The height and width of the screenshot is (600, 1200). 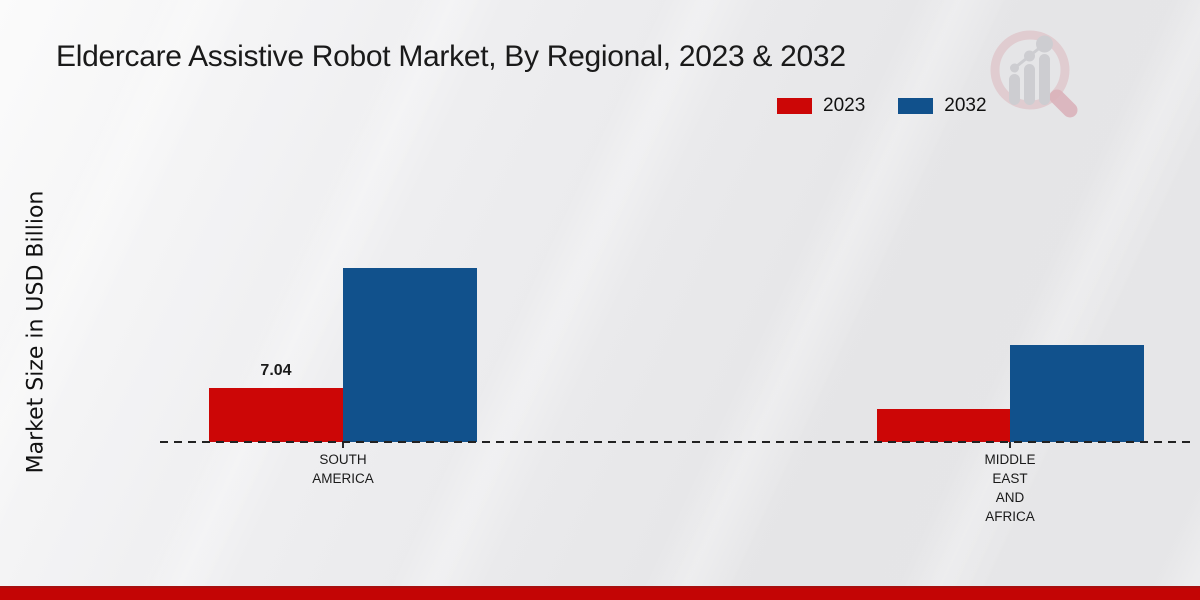 I want to click on bar-south-america-2032, so click(x=410, y=354).